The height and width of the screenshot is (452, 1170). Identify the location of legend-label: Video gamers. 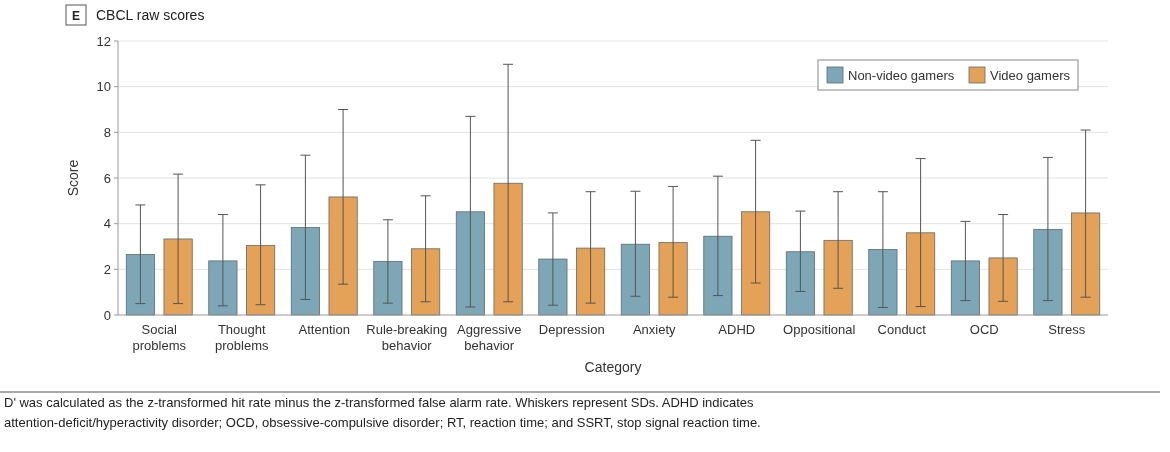
(1030, 75).